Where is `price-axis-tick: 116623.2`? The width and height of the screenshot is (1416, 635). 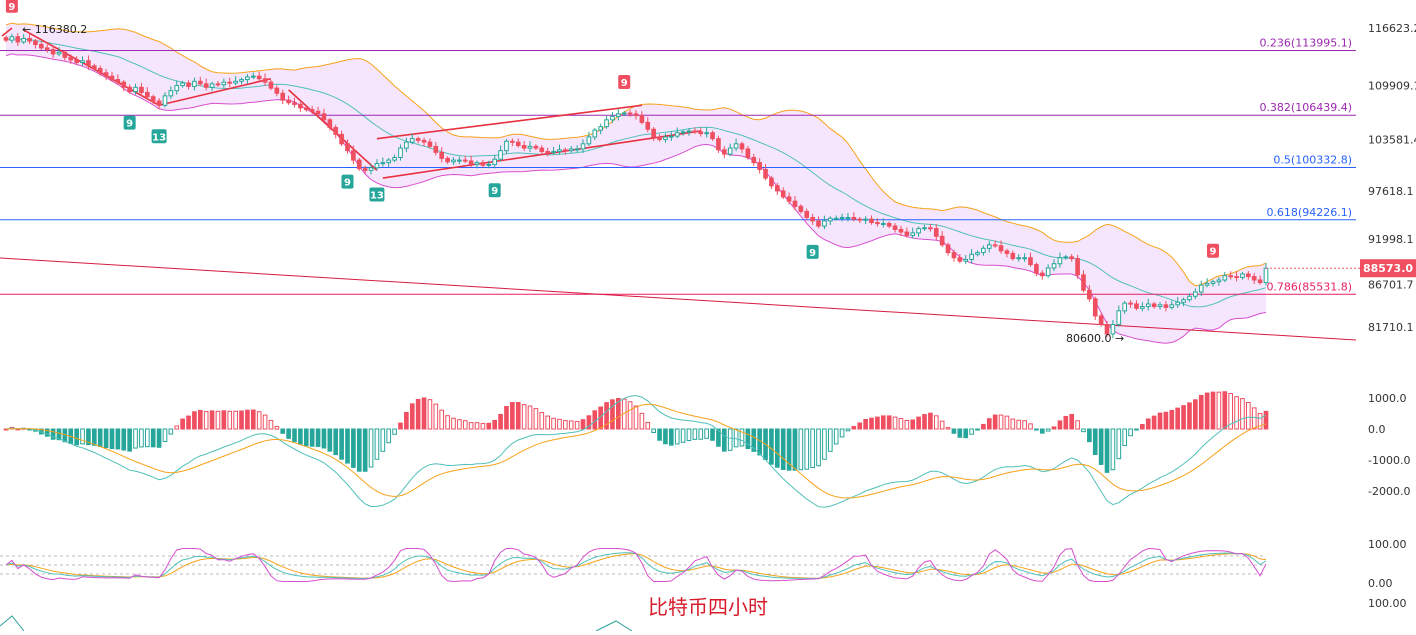 price-axis-tick: 116623.2 is located at coordinates (1392, 28).